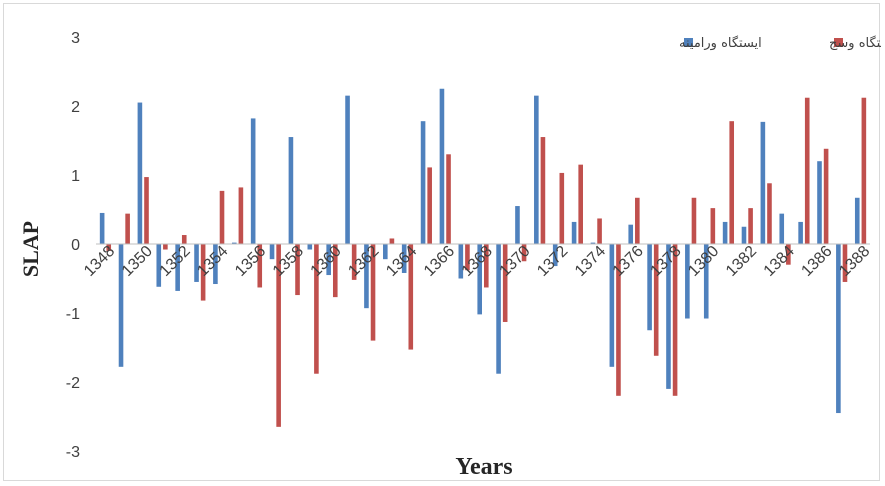 The image size is (885, 486). I want to click on x-tick-label: 1366, so click(439, 261).